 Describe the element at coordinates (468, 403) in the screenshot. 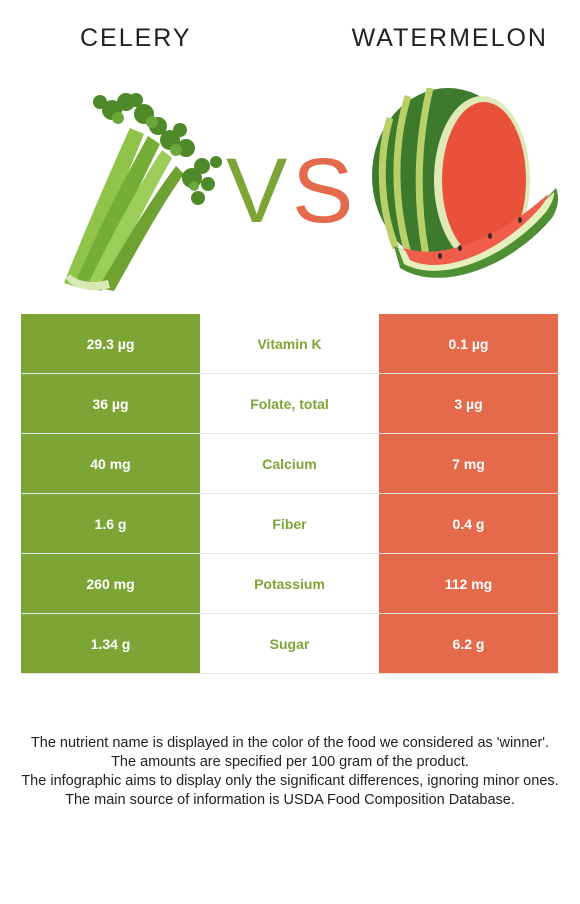

I see `right-value: 3 µg` at that location.